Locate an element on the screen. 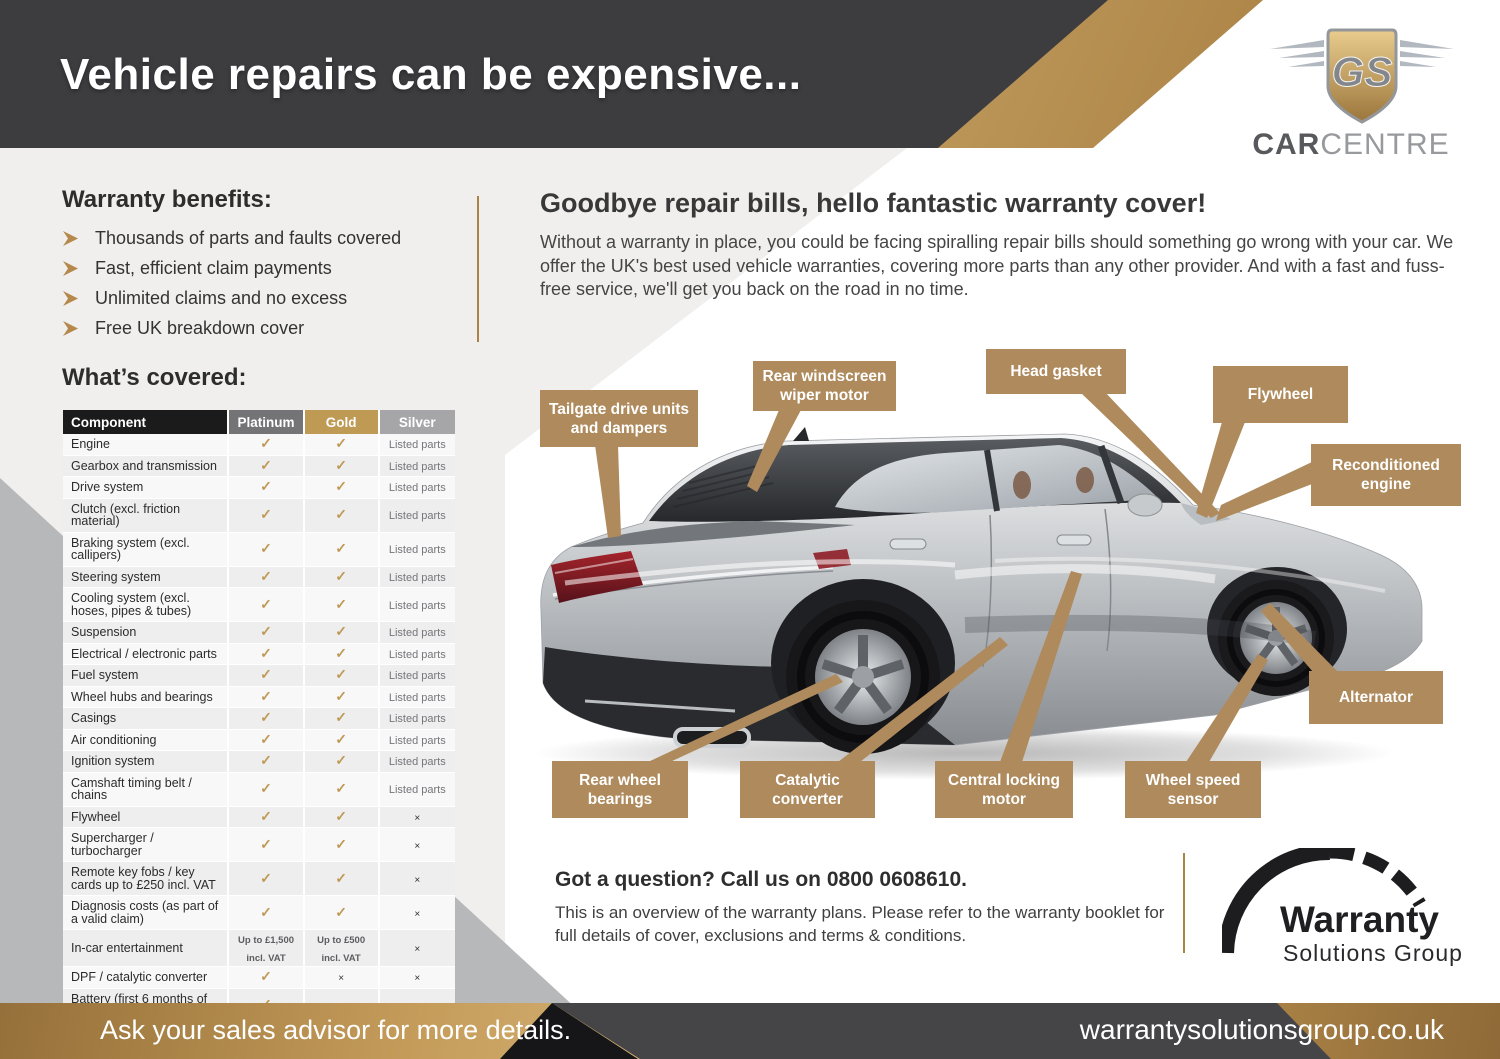 This screenshot has height=1059, width=1500. table-row: Steering system ✓ ✓ Listed parts is located at coordinates (259, 577).